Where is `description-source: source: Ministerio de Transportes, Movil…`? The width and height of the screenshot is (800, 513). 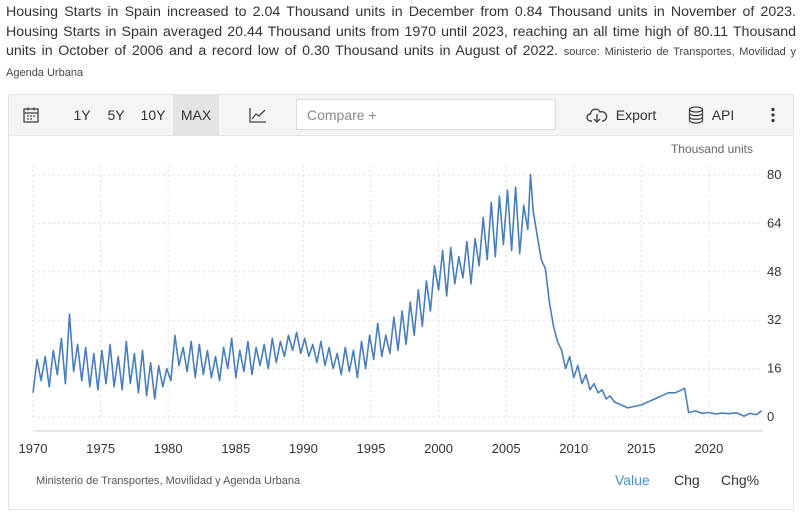 description-source: source: Ministerio de Transportes, Movil… is located at coordinates (401, 62).